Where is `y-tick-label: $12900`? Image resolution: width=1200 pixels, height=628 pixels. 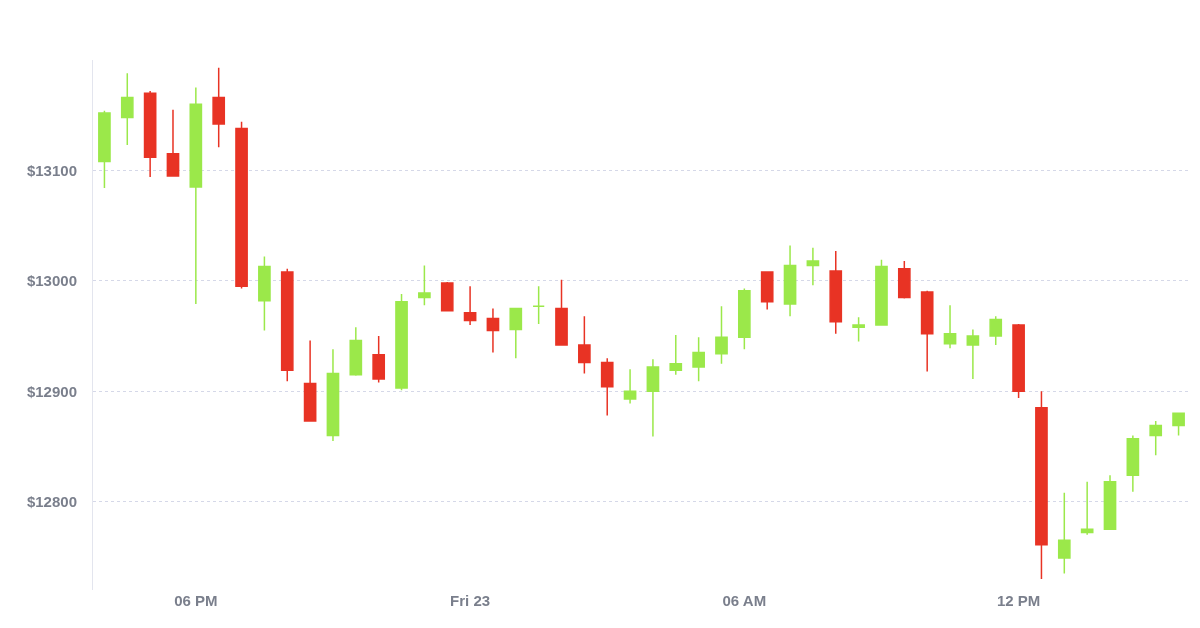
y-tick-label: $12900 is located at coordinates (51, 391).